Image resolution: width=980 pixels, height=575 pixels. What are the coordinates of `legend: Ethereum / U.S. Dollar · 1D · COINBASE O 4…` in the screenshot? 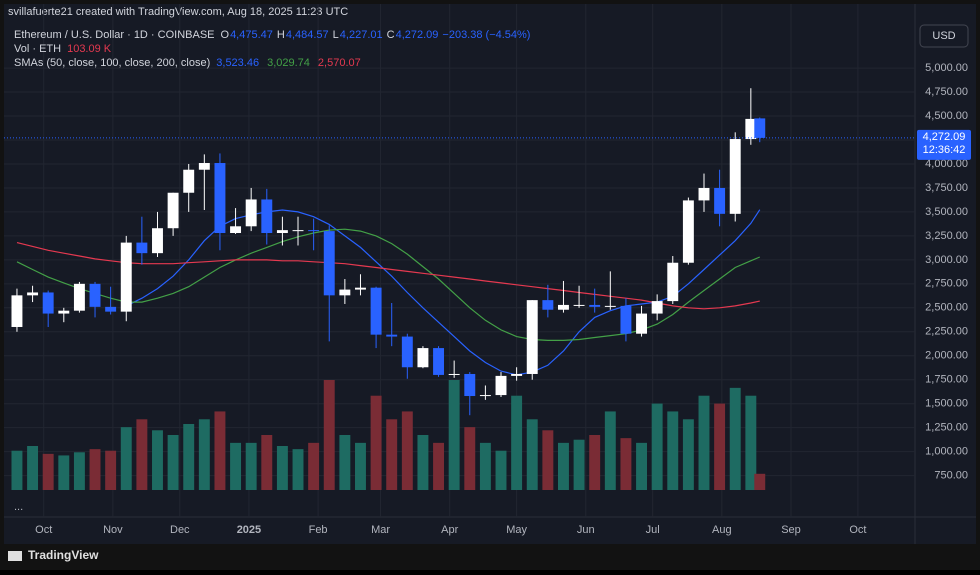 It's located at (272, 49).